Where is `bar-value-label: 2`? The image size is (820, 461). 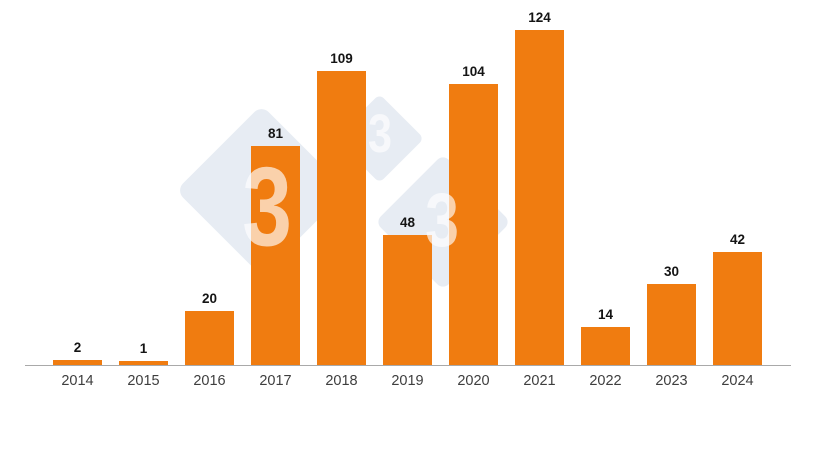
bar-value-label: 2 is located at coordinates (77, 347).